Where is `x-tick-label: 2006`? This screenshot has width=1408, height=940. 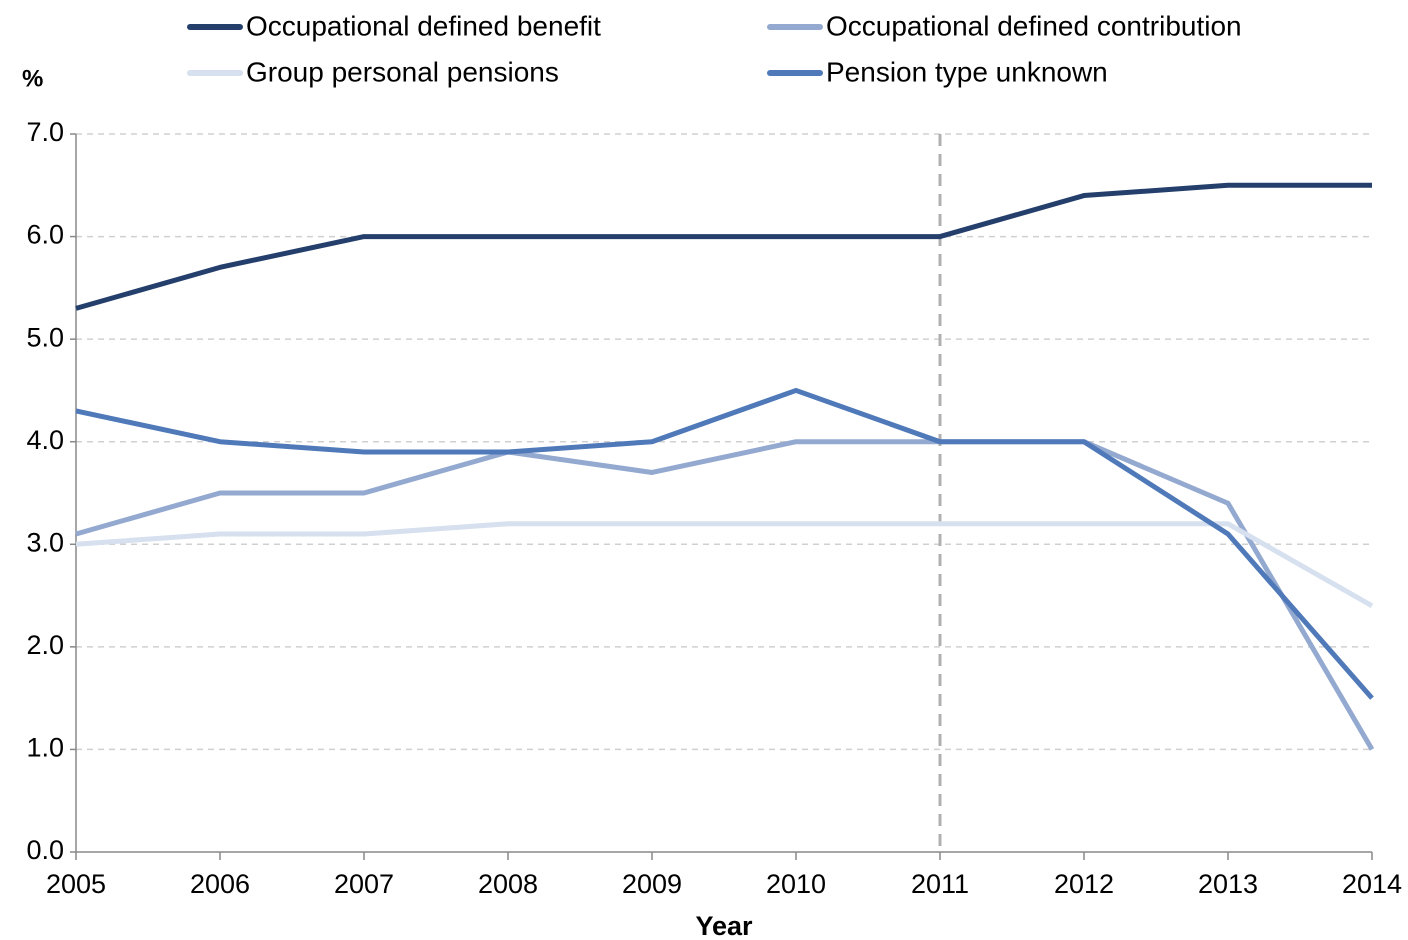 x-tick-label: 2006 is located at coordinates (220, 884).